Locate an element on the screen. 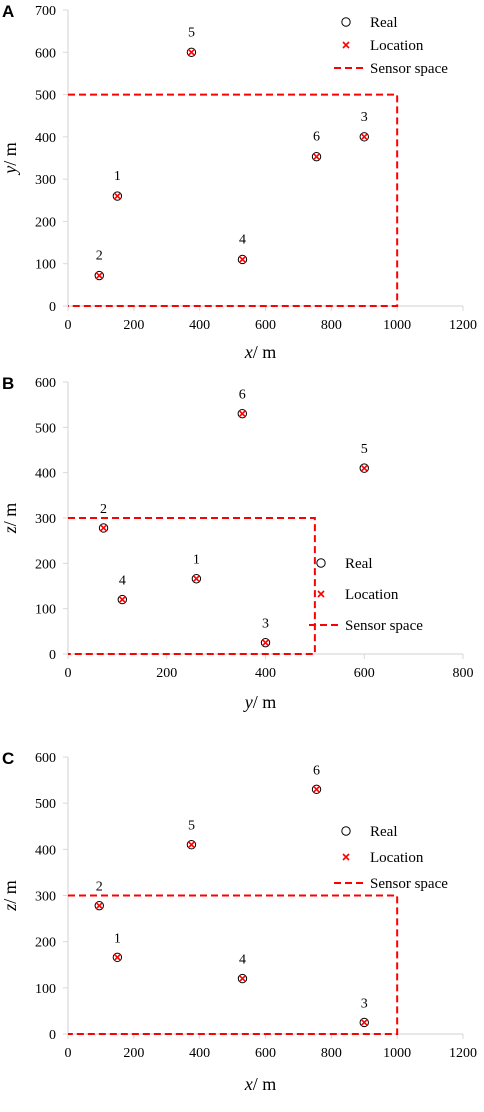 The width and height of the screenshot is (484, 1112). legend-a: Real Location Sensor space is located at coordinates (391, 46).